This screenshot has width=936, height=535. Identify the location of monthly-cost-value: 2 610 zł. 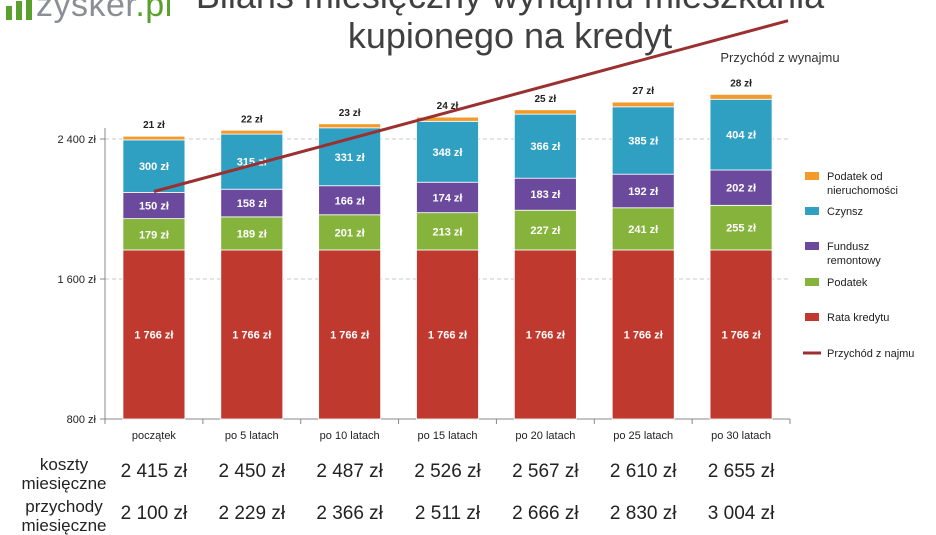
(643, 471).